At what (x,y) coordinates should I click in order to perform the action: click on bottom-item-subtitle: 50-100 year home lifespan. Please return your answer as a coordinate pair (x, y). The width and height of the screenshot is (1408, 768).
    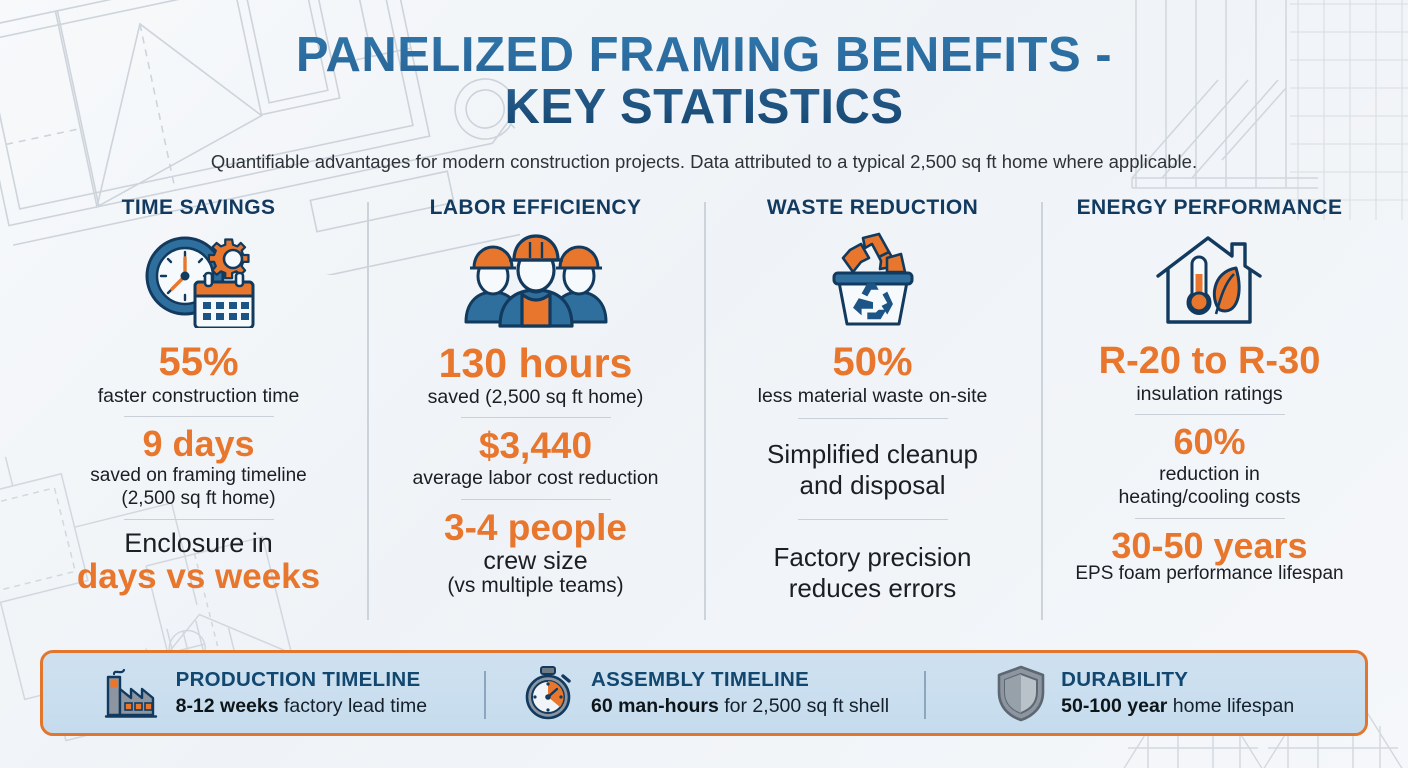
    Looking at the image, I should click on (1177, 706).